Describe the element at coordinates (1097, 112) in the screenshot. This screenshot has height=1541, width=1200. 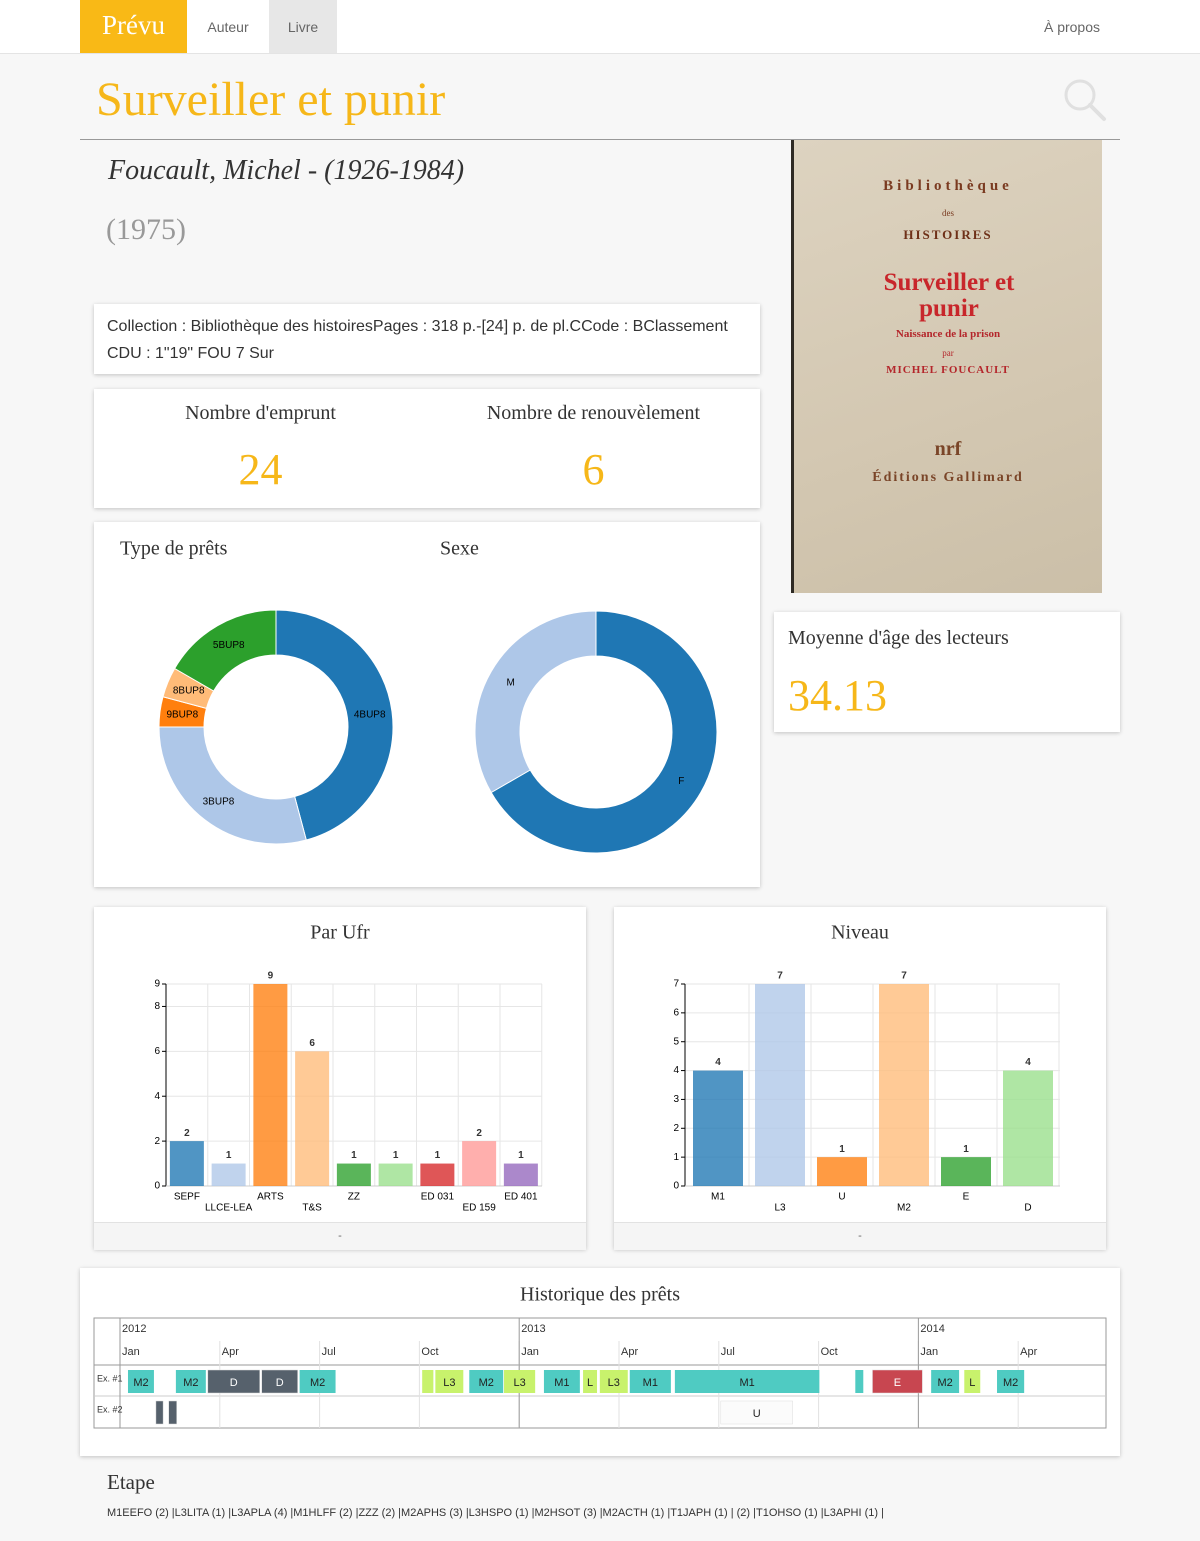
I see `search-handle` at that location.